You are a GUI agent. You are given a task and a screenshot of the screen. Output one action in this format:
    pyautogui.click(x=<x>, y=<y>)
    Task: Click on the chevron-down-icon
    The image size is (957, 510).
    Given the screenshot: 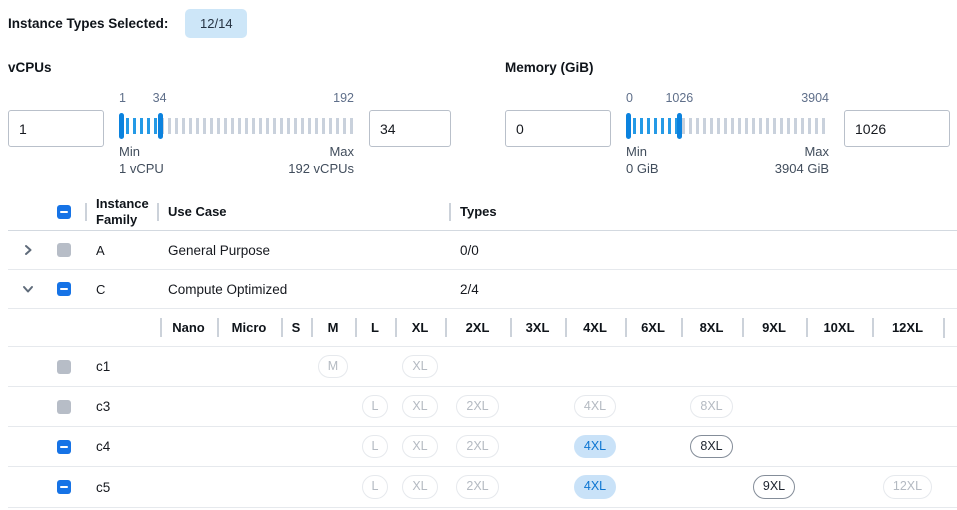 What is the action you would take?
    pyautogui.click(x=28, y=289)
    